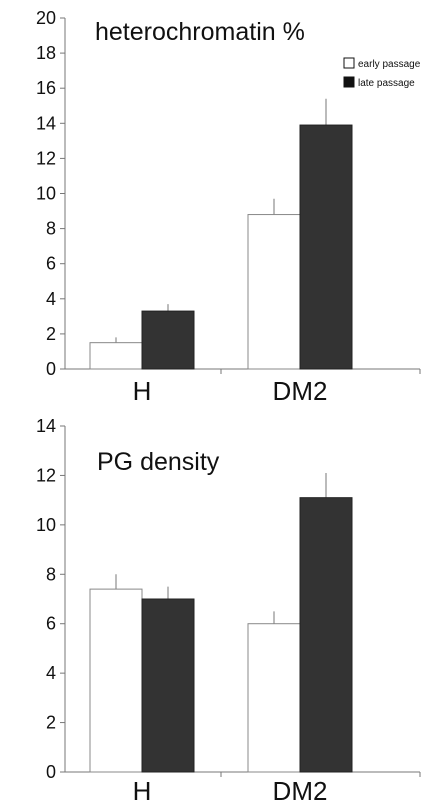 This screenshot has height=807, width=428. I want to click on chart-title: heterochromatin %, so click(200, 32).